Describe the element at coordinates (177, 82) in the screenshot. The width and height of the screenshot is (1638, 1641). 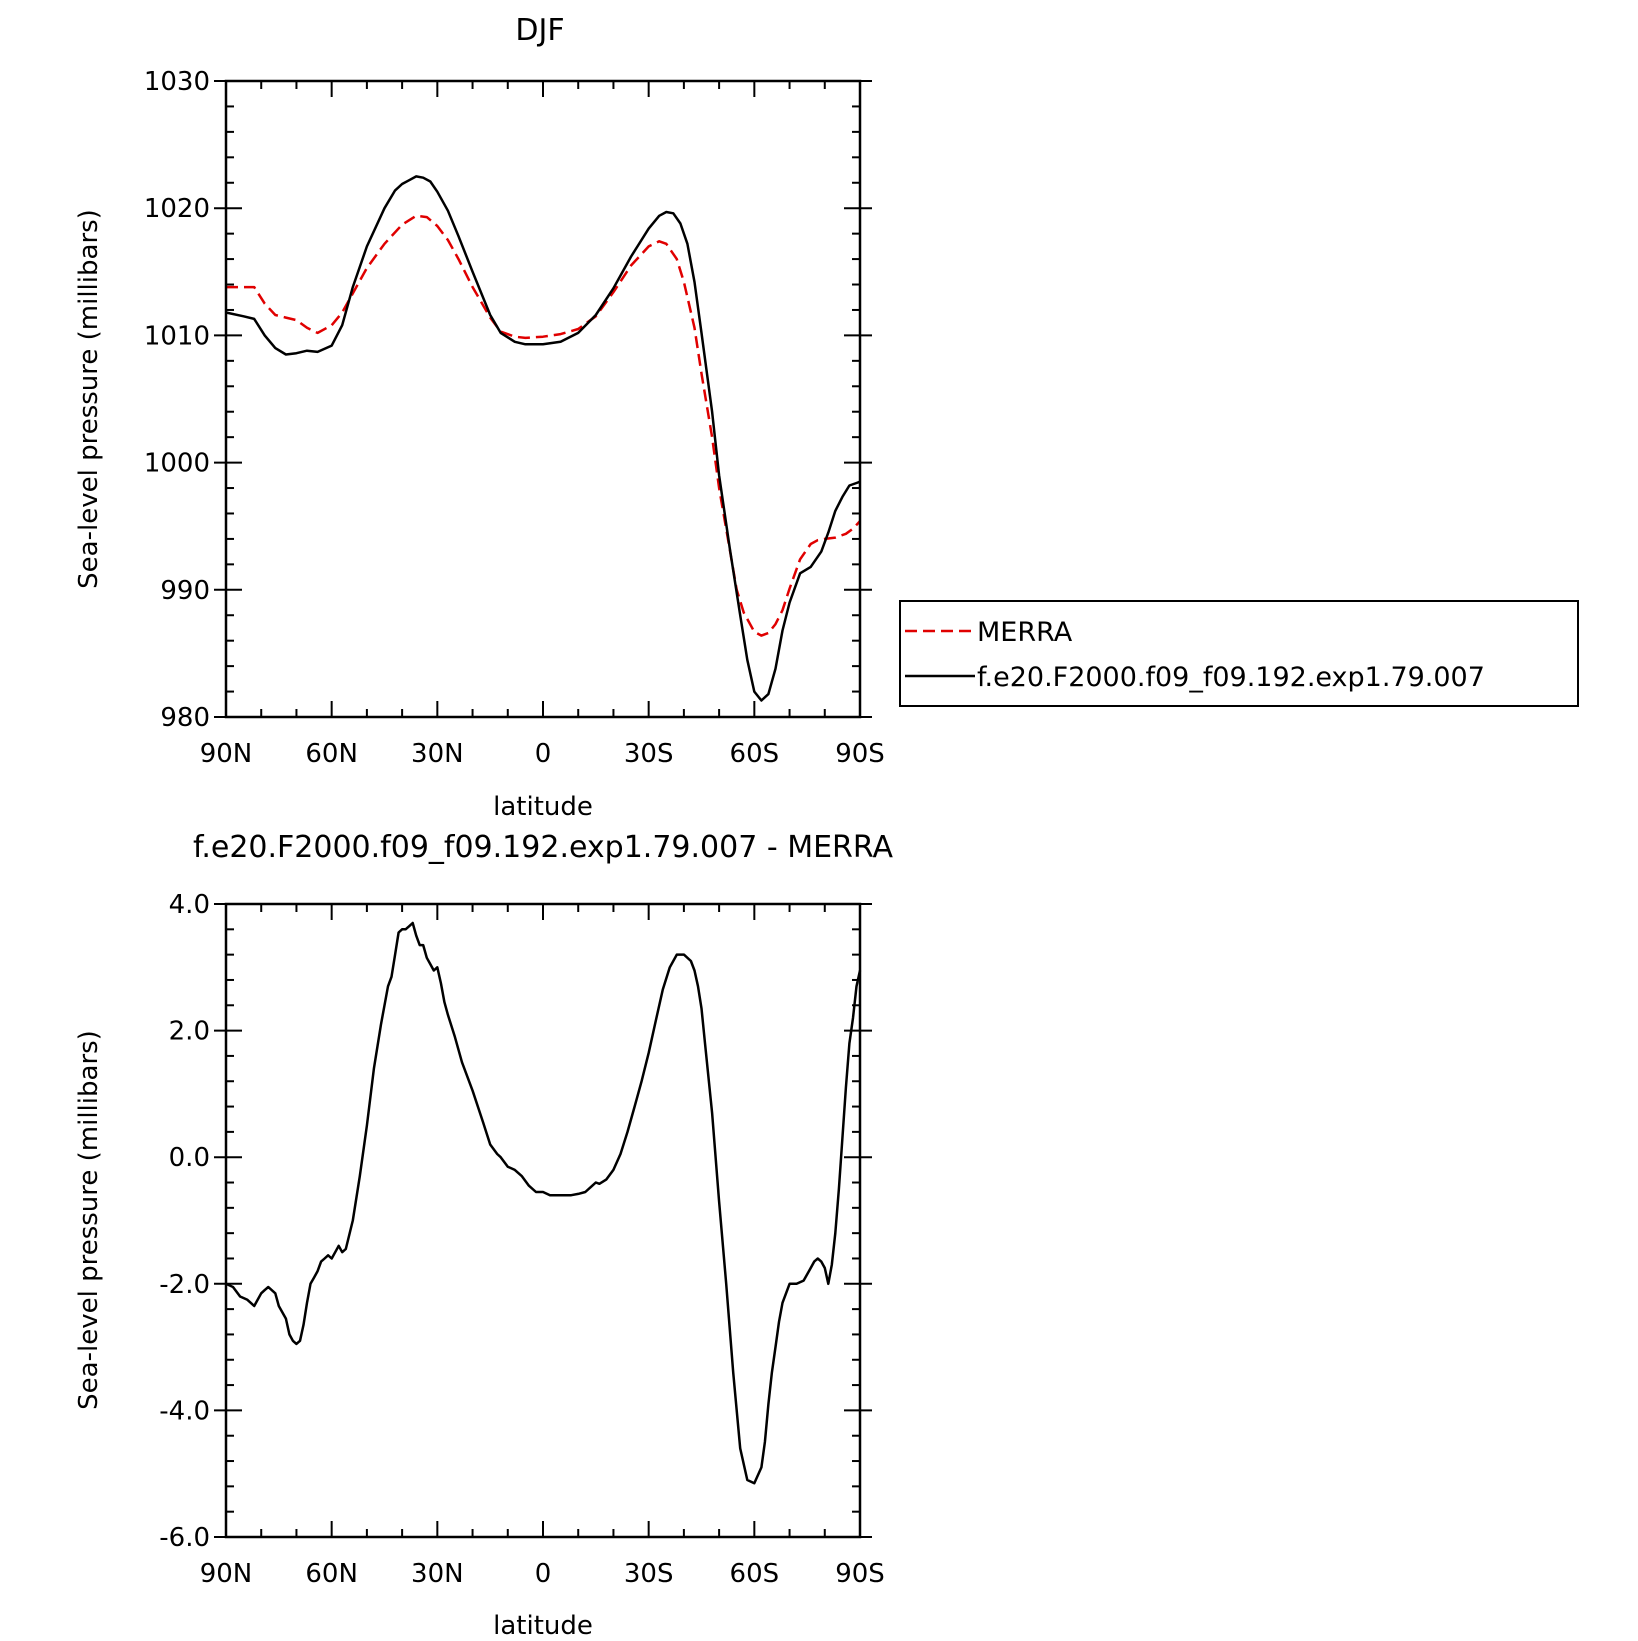
I see `y-tick-label: 1030` at that location.